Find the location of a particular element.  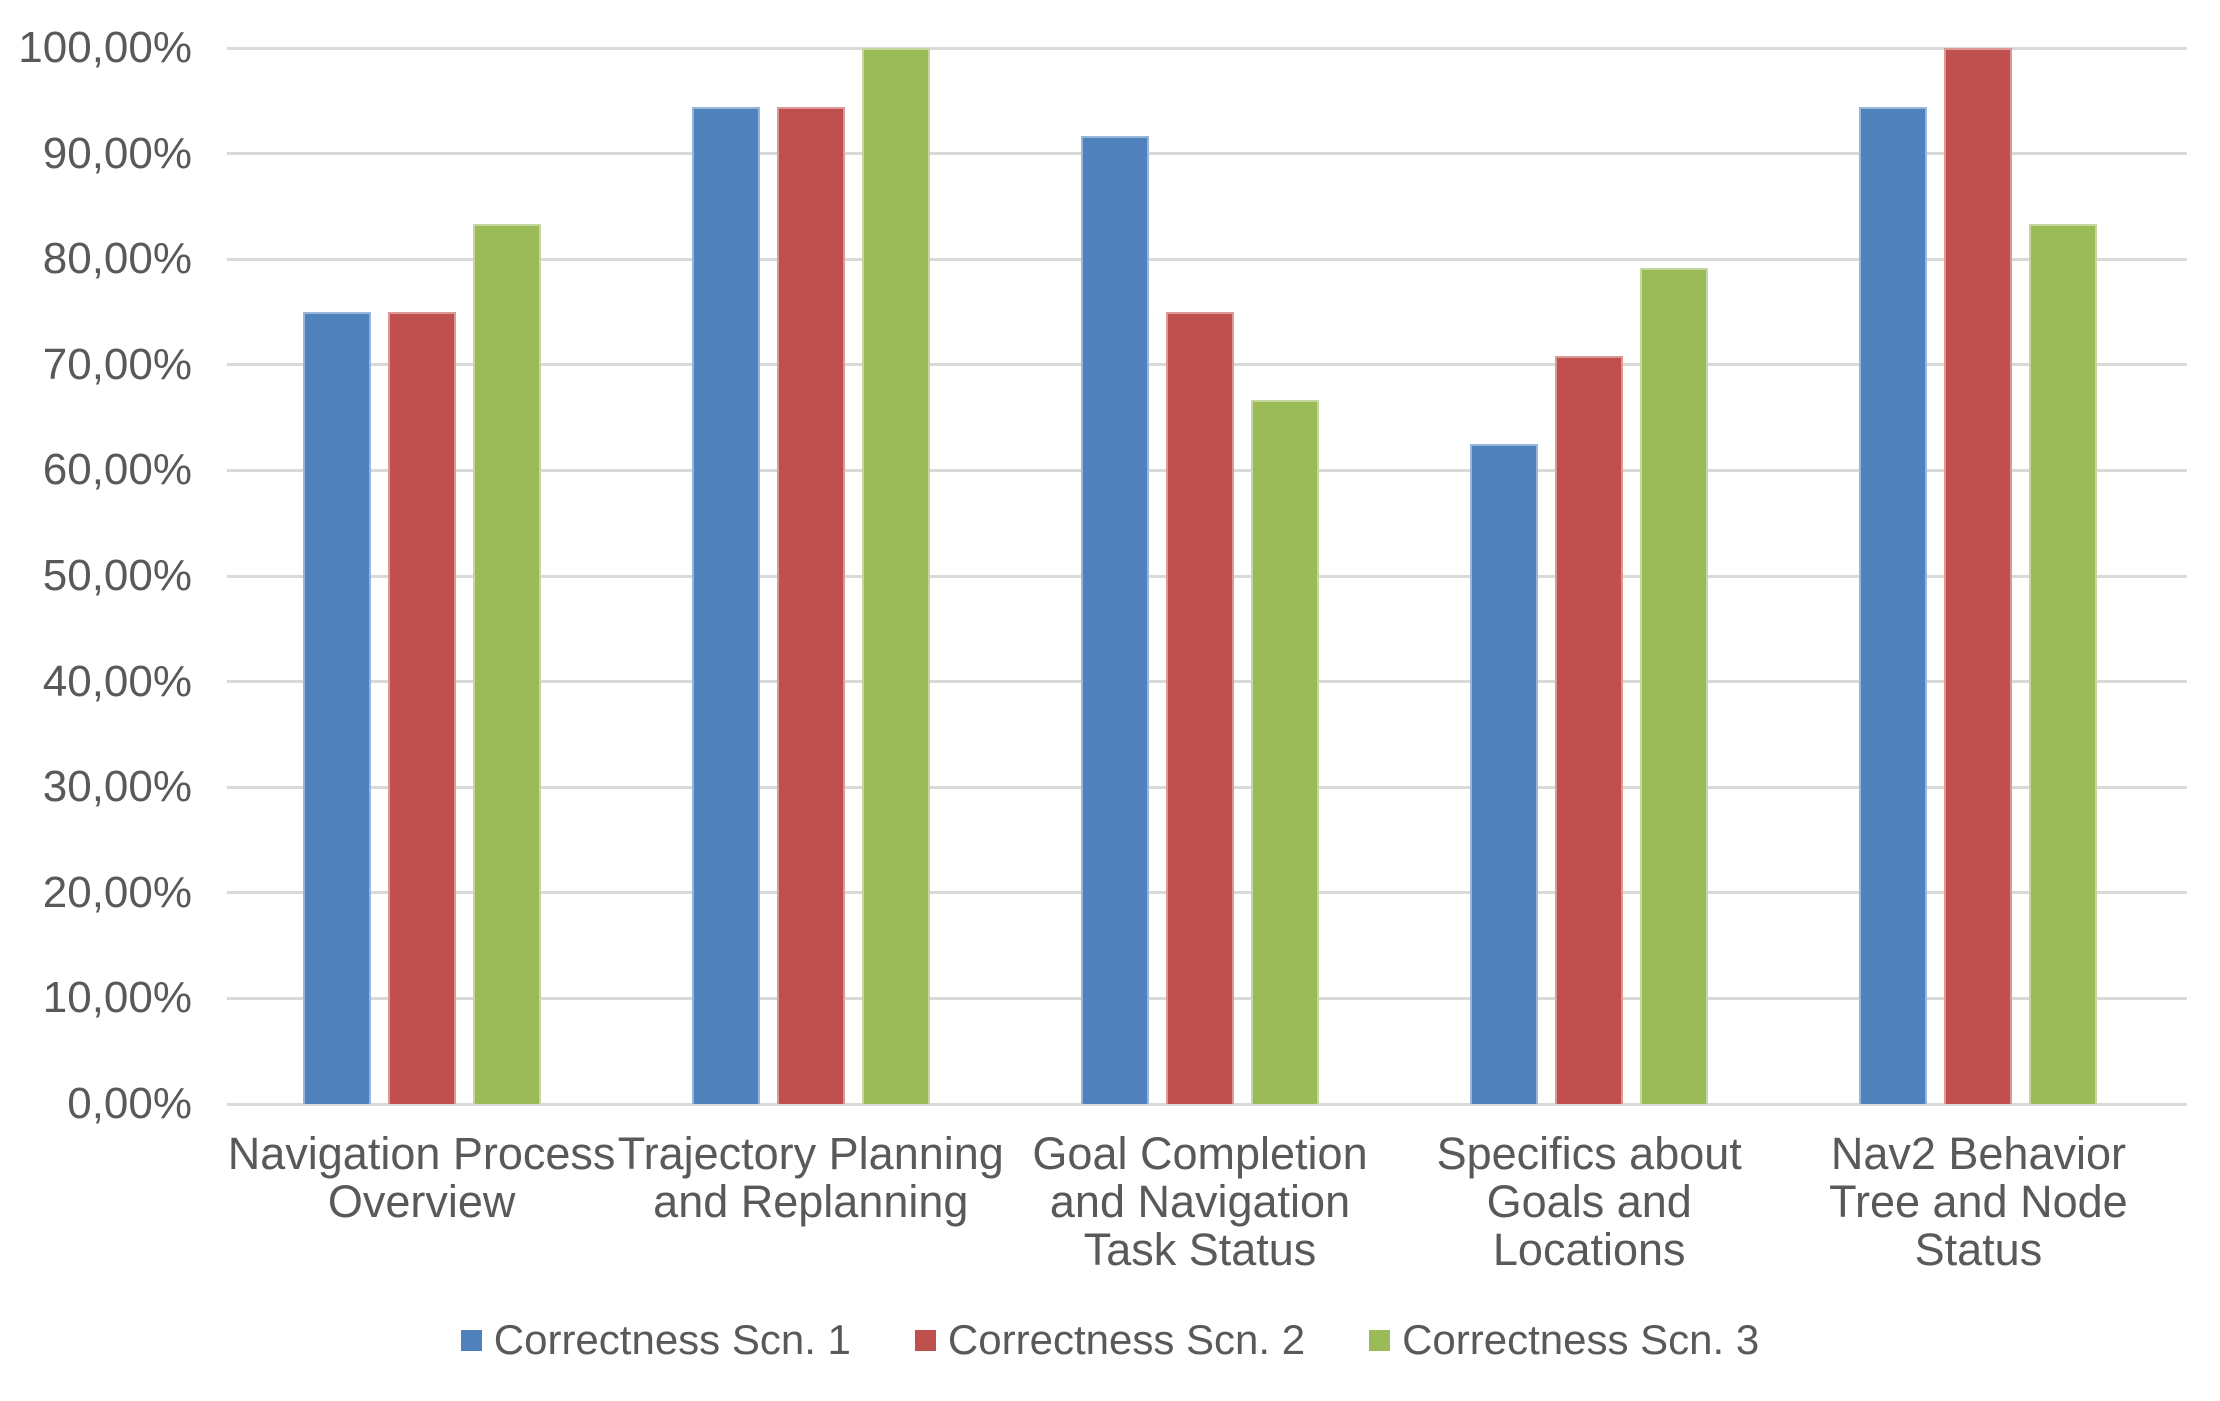

legend-item: Correctness Scn. 3 is located at coordinates (1564, 1340).